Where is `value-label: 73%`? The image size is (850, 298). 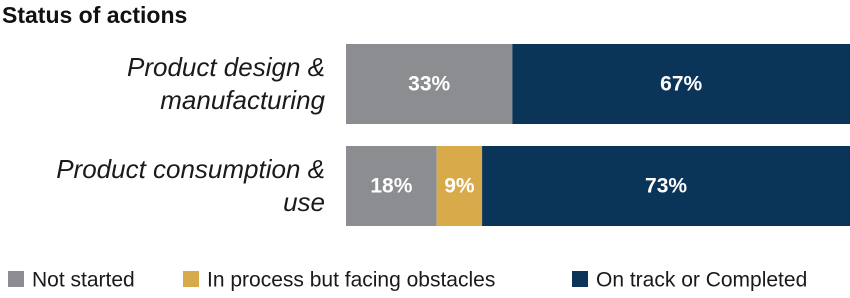 value-label: 73% is located at coordinates (666, 186).